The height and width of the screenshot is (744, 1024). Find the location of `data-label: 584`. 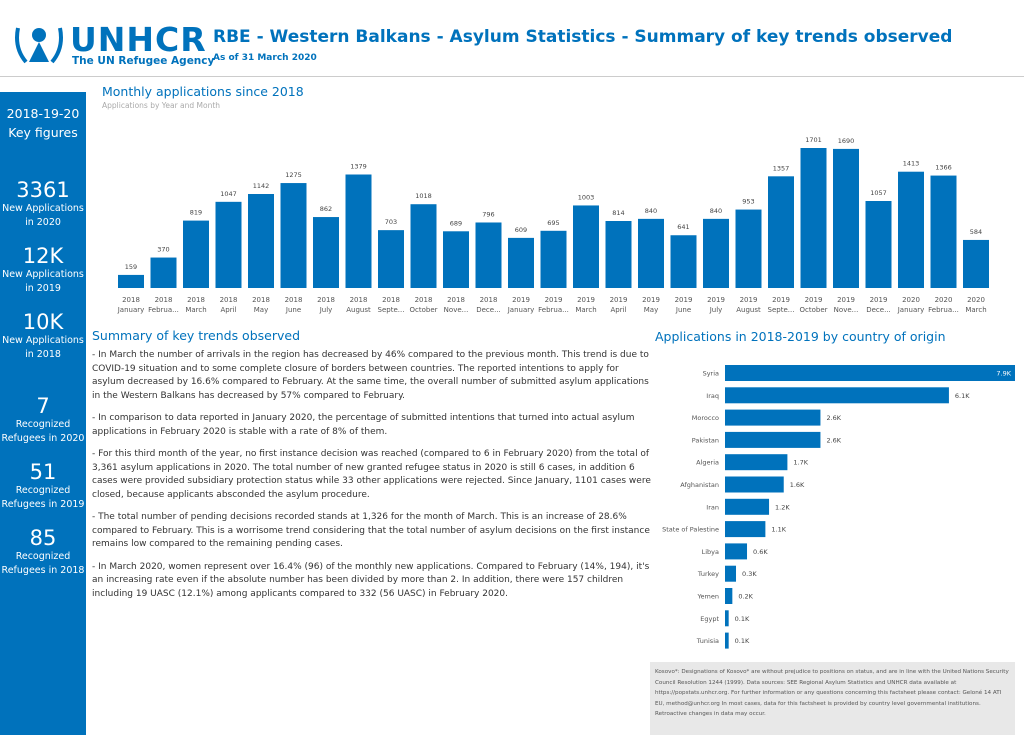

data-label: 584 is located at coordinates (976, 232).